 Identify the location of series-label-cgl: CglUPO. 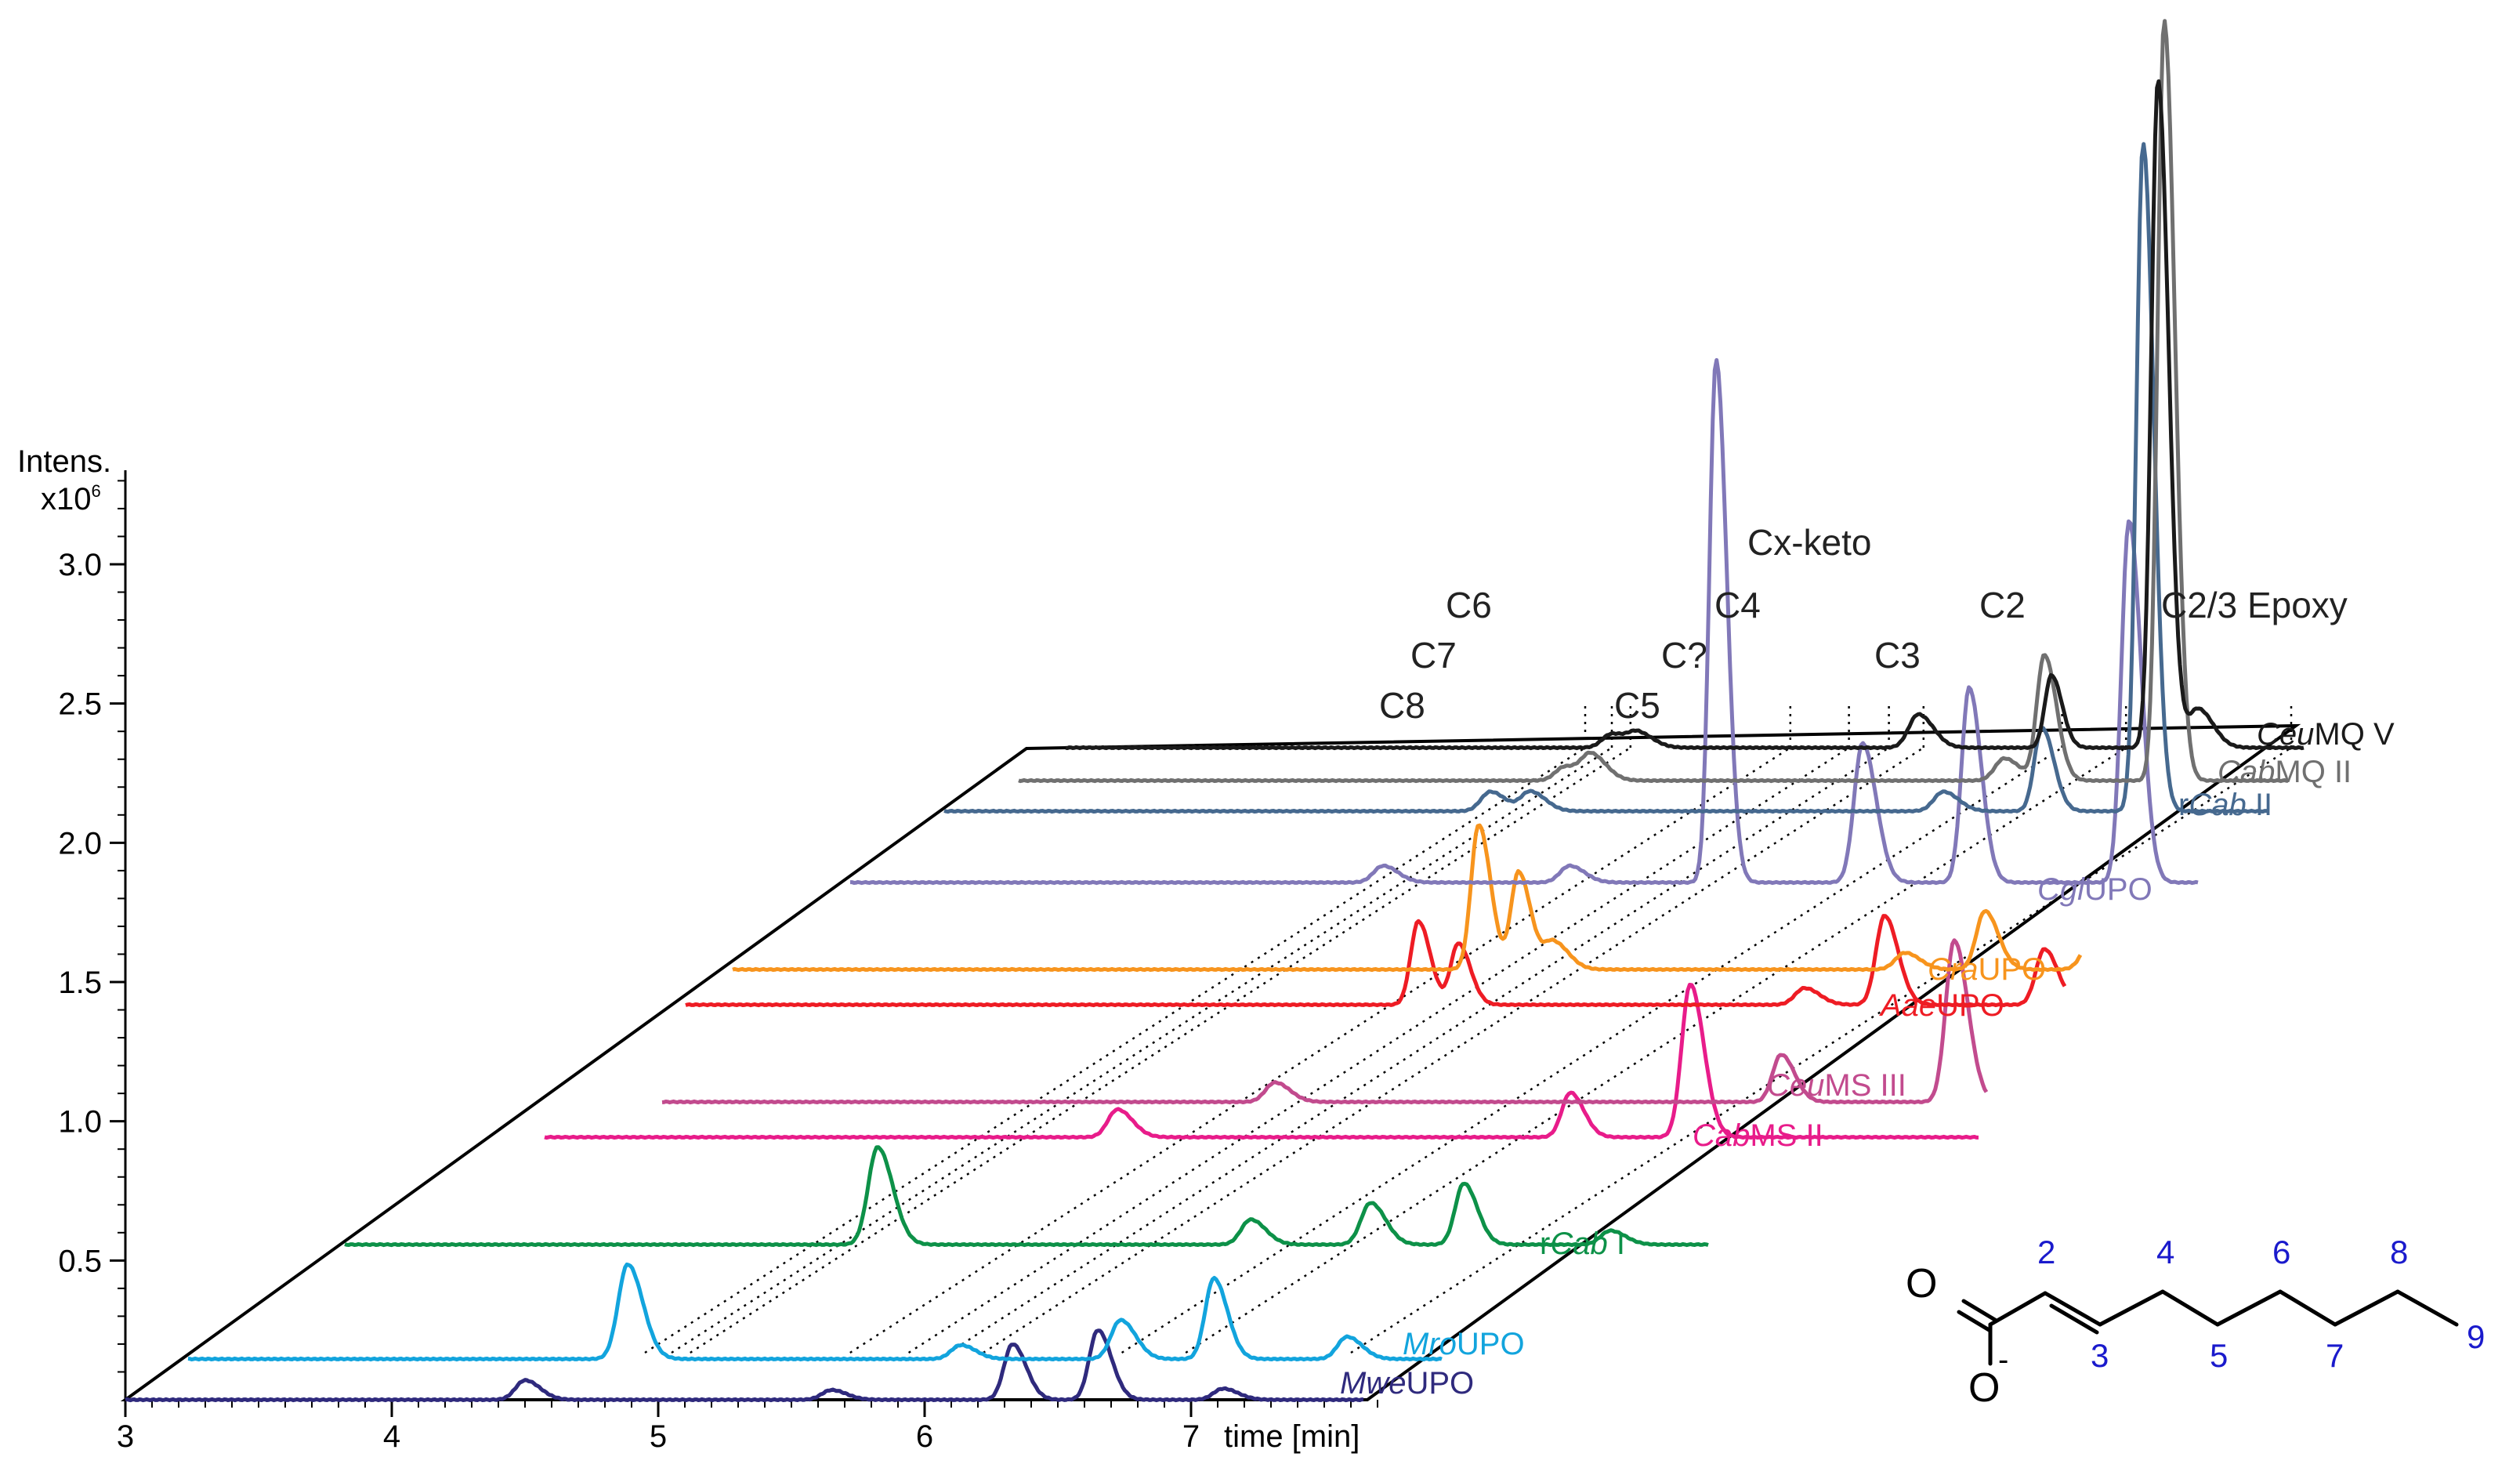
(2094, 890).